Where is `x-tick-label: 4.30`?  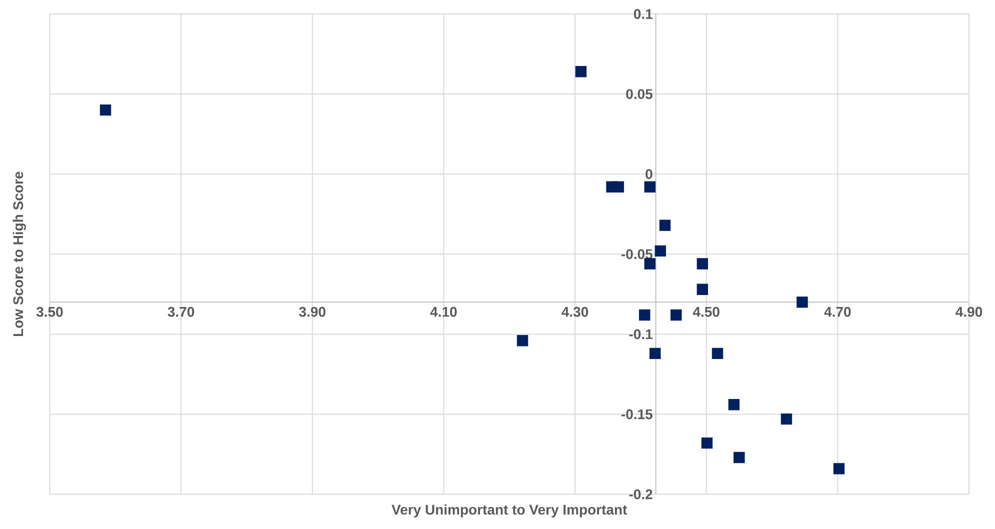 x-tick-label: 4.30 is located at coordinates (575, 311).